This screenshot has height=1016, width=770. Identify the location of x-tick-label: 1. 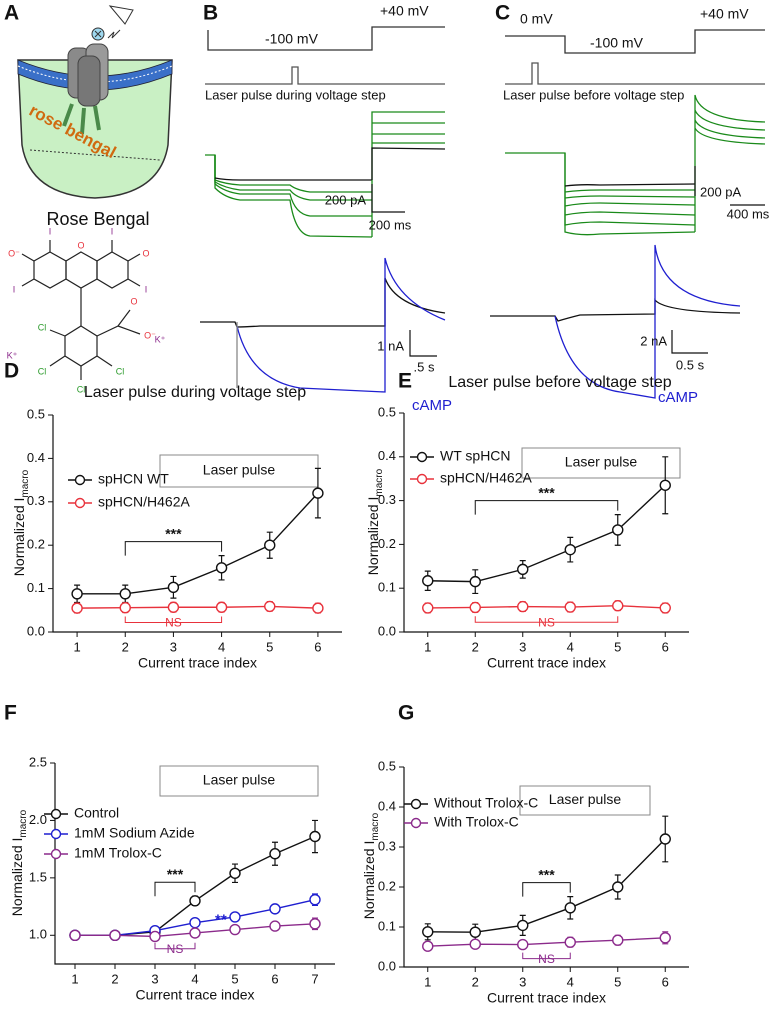
(427, 981).